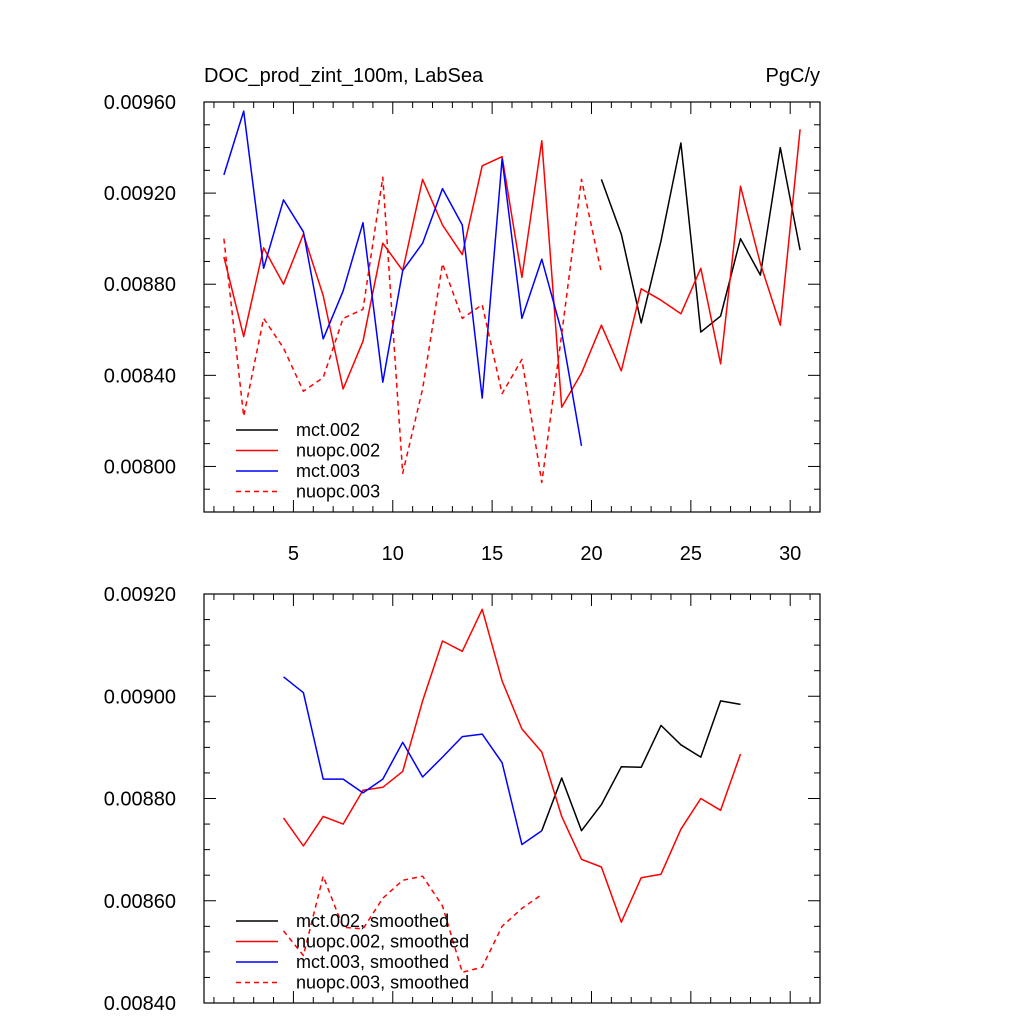  Describe the element at coordinates (338, 492) in the screenshot. I see `legend-label: nuopc.003` at that location.